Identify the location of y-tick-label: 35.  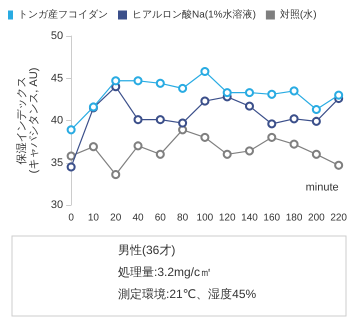
(57, 162).